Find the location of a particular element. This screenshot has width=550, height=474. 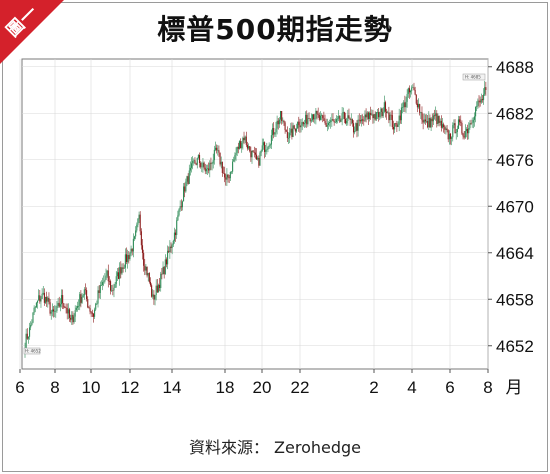

x-tick-label: 22 is located at coordinates (300, 387).